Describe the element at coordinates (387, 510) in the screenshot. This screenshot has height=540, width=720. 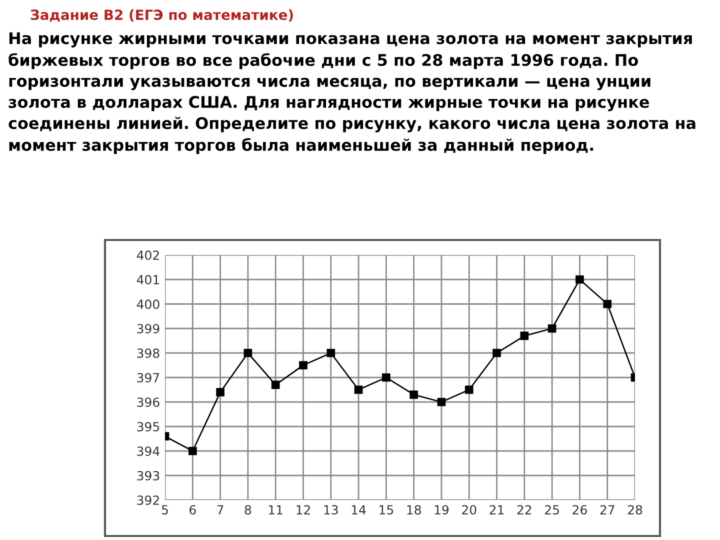
I see `x-tick-label: 15` at that location.